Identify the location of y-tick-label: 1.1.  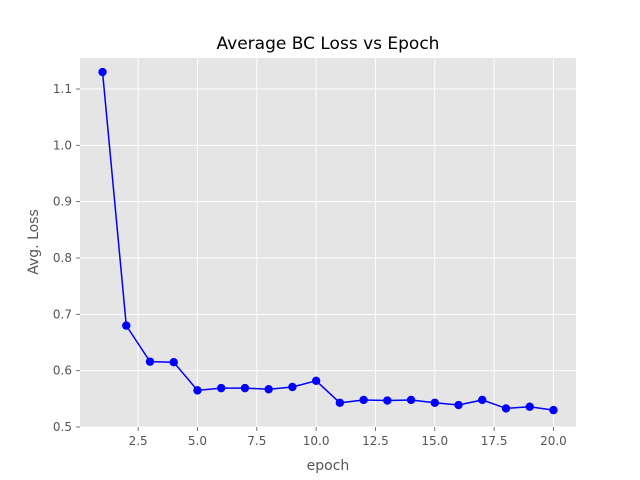
(62, 89).